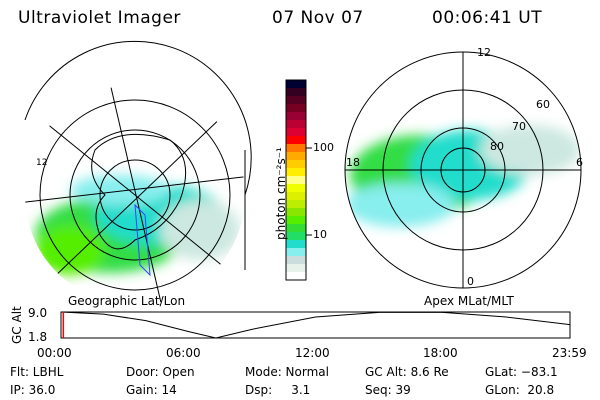  I want to click on gc-alt: GC Alt: 8.6 Re, so click(407, 372).